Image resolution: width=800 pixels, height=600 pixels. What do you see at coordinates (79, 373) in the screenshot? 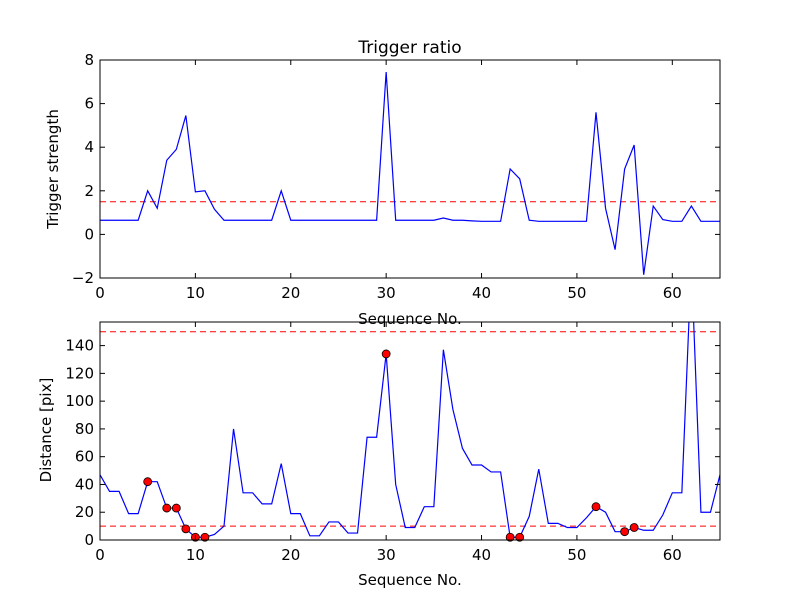
I see `y-tick-label: 120` at bounding box center [79, 373].